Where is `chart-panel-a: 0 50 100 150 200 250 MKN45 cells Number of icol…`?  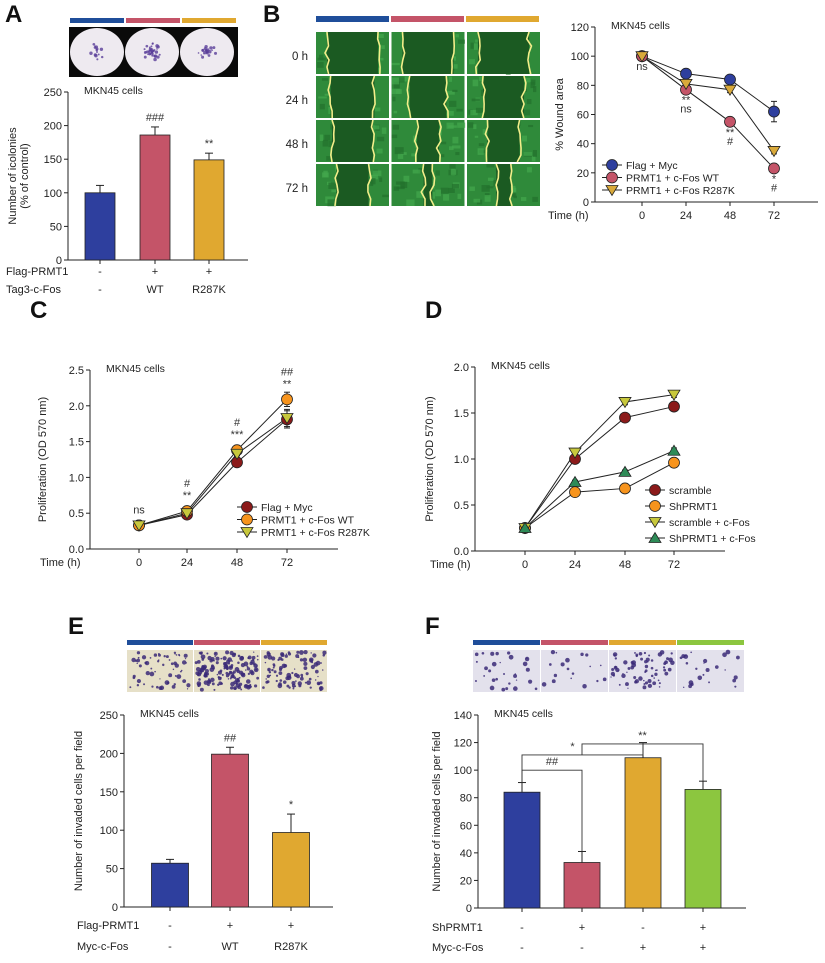
chart-panel-a: 0 50 100 150 200 250 MKN45 cells Number of icol… is located at coordinates (127, 190).